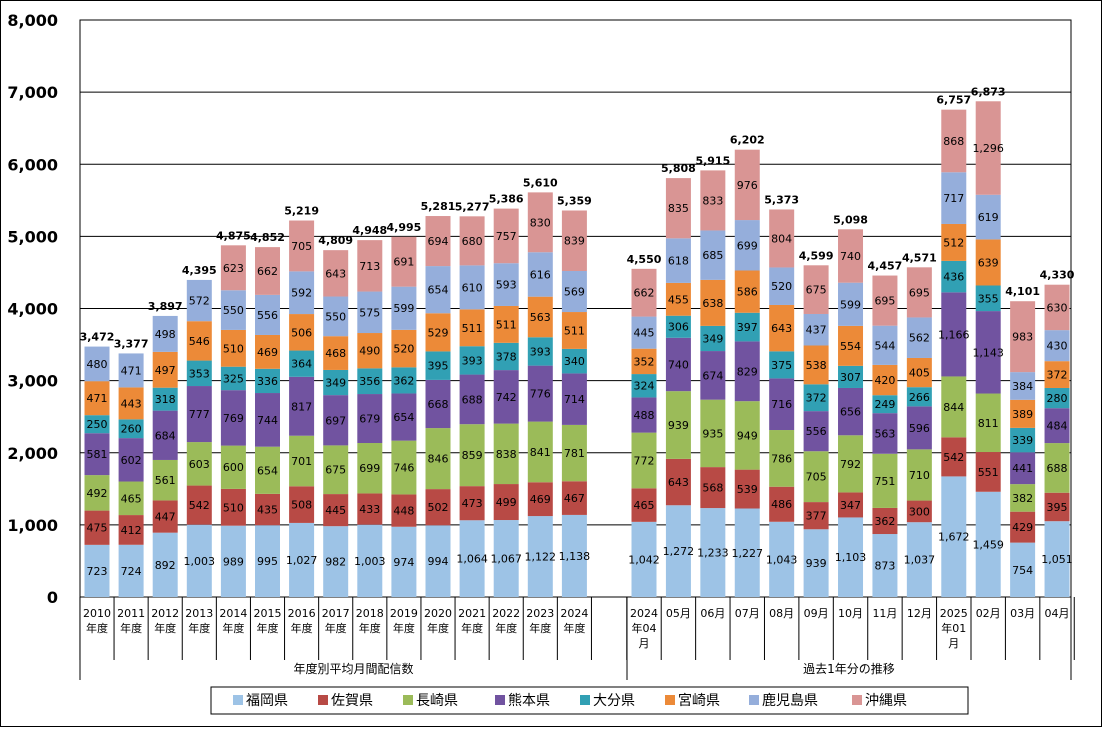 Image resolution: width=1104 pixels, height=729 pixels. What do you see at coordinates (884, 433) in the screenshot?
I see `data-label: 563` at bounding box center [884, 433].